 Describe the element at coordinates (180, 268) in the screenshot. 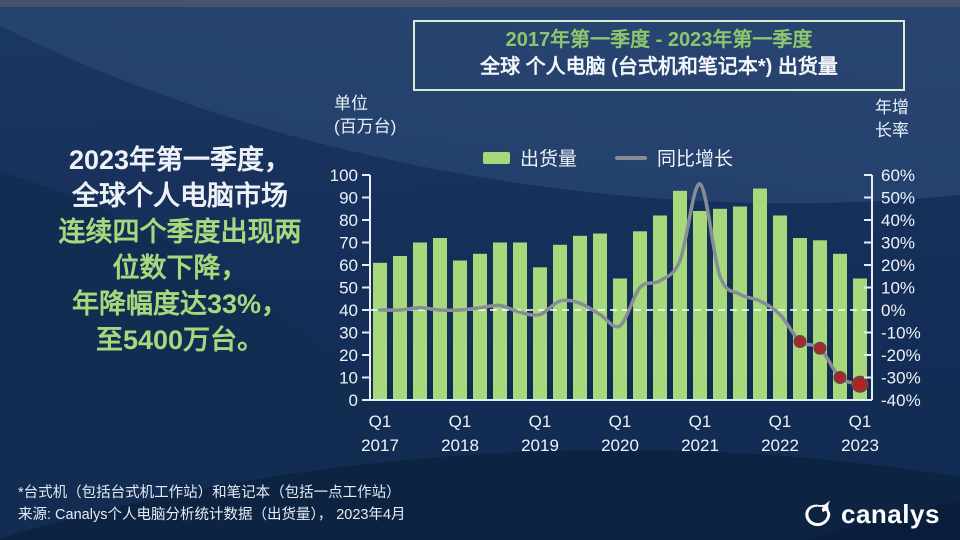

I see `headline-line: 位数下降，` at that location.